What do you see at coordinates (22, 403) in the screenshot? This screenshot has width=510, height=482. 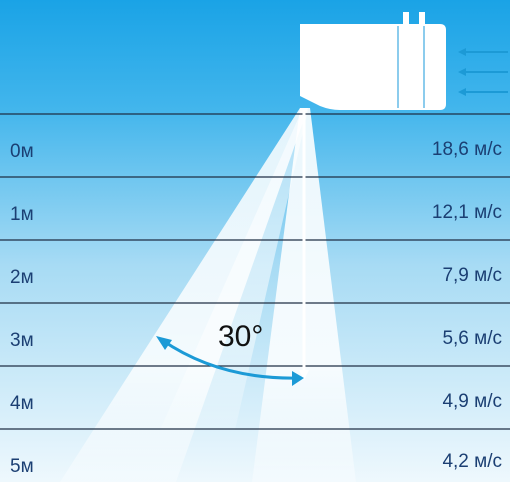 I see `distance-label-4: 4м` at bounding box center [22, 403].